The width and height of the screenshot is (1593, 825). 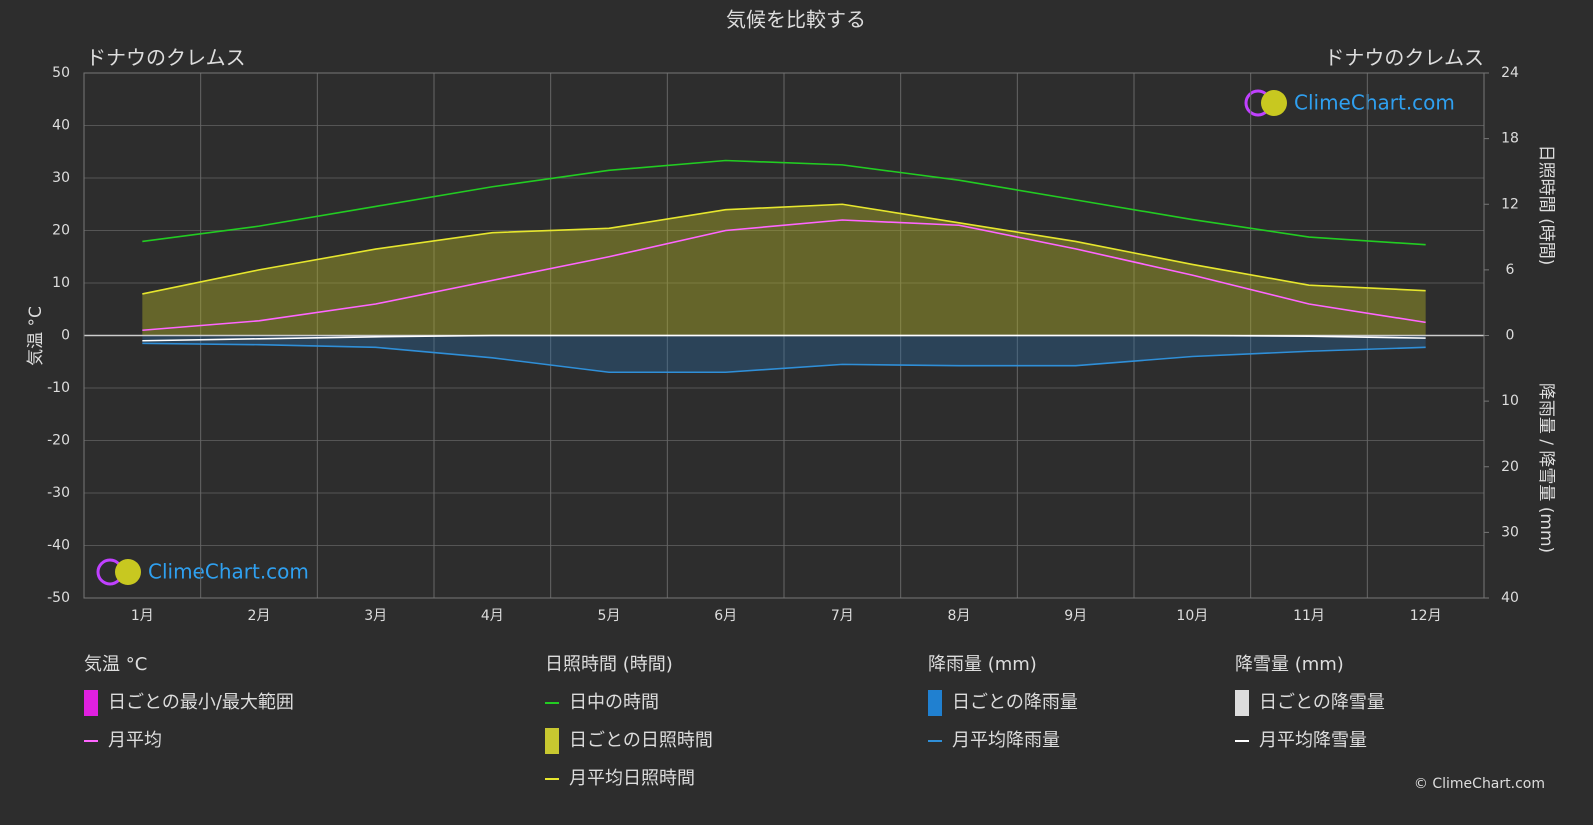 What do you see at coordinates (1322, 702) in the screenshot?
I see `legend-label: 日ごとの降雪量` at bounding box center [1322, 702].